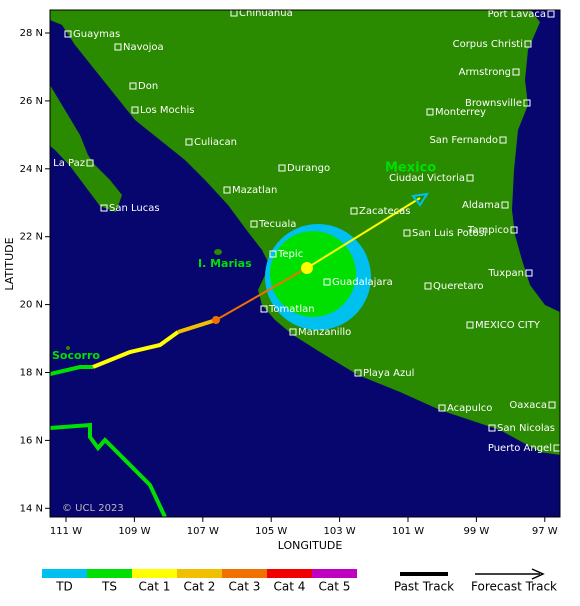 This screenshot has width=580, height=606. What do you see at coordinates (136, 349) in the screenshot?
I see `past-track` at bounding box center [136, 349].